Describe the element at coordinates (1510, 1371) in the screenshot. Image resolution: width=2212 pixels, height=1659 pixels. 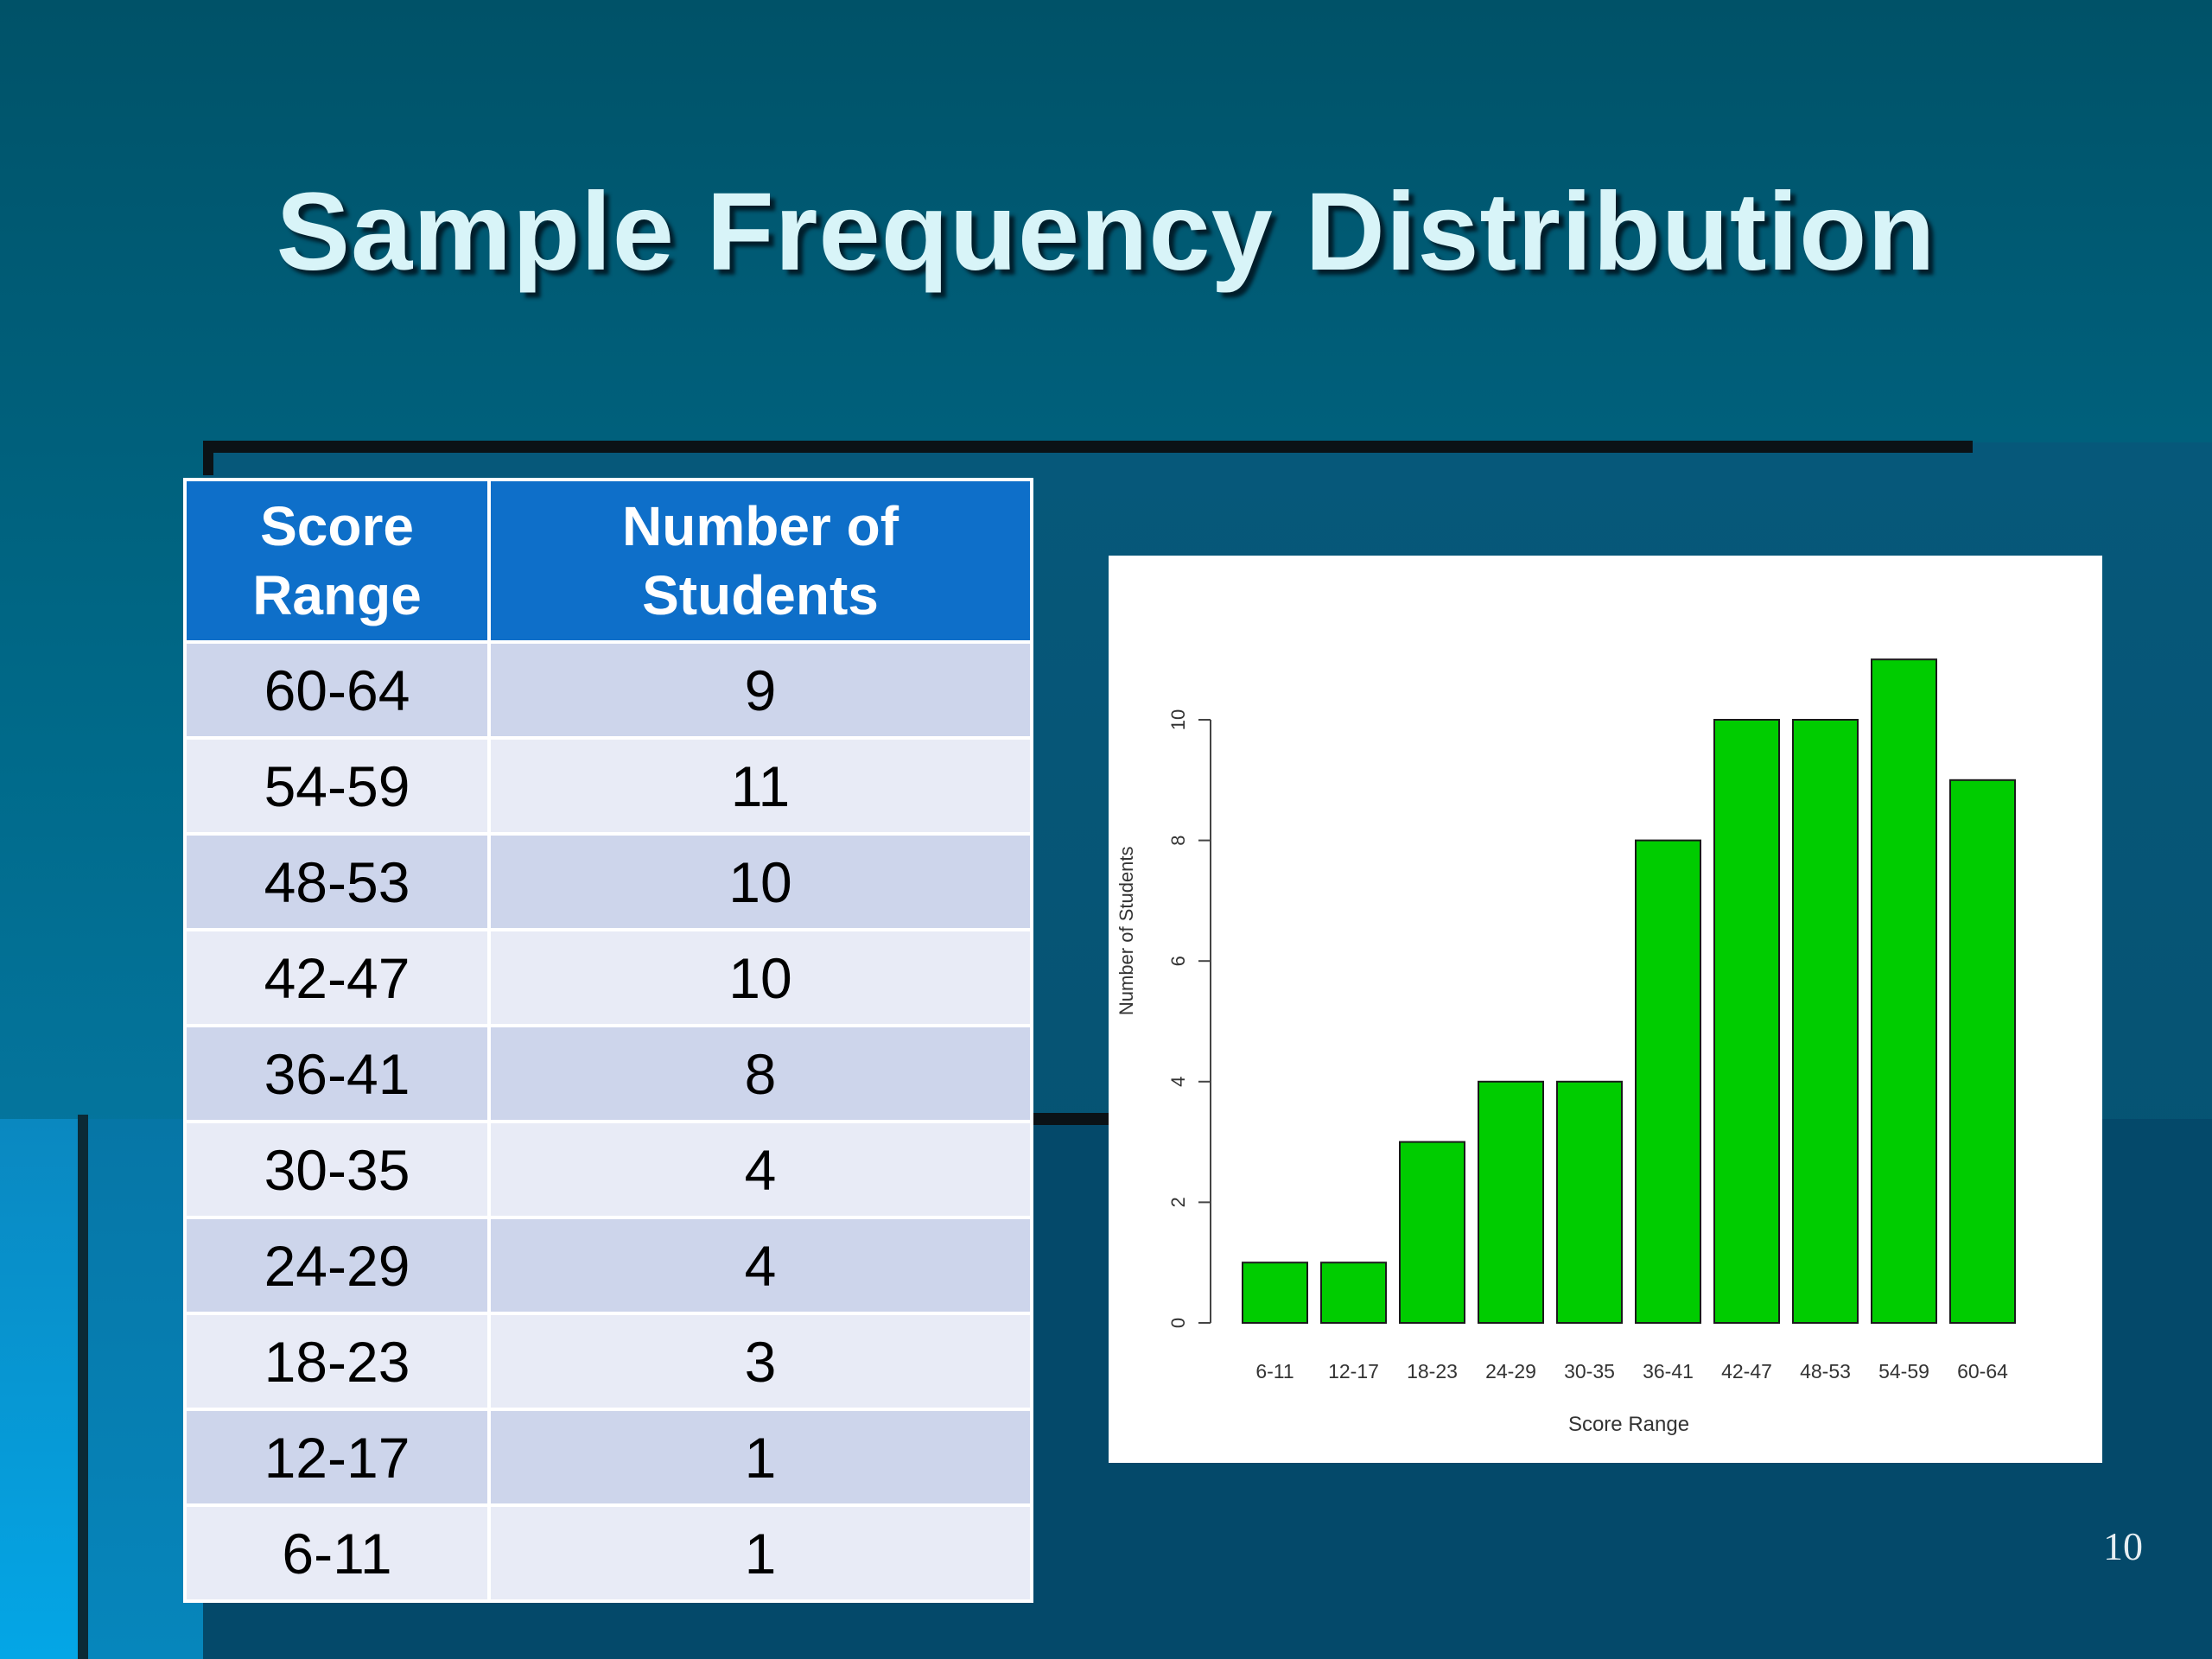
I see `x-tick-label: 24-29` at that location.